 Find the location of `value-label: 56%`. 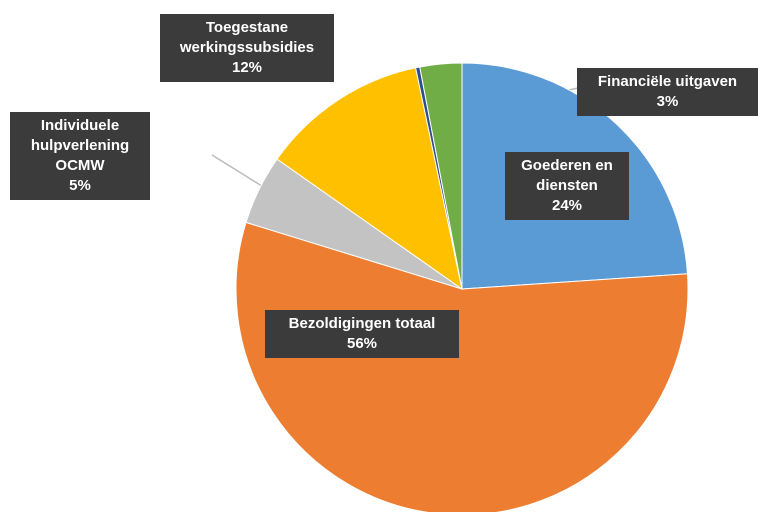

value-label: 56% is located at coordinates (362, 343).